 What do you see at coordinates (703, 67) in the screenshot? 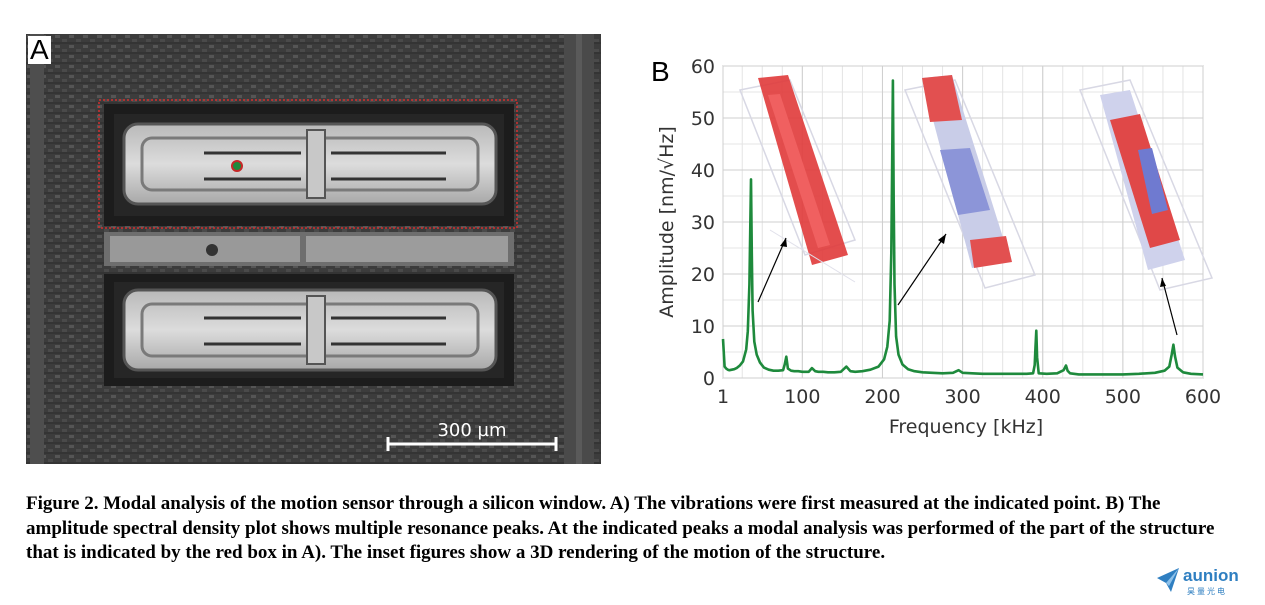
I see `y-tick-label: 60` at bounding box center [703, 67].